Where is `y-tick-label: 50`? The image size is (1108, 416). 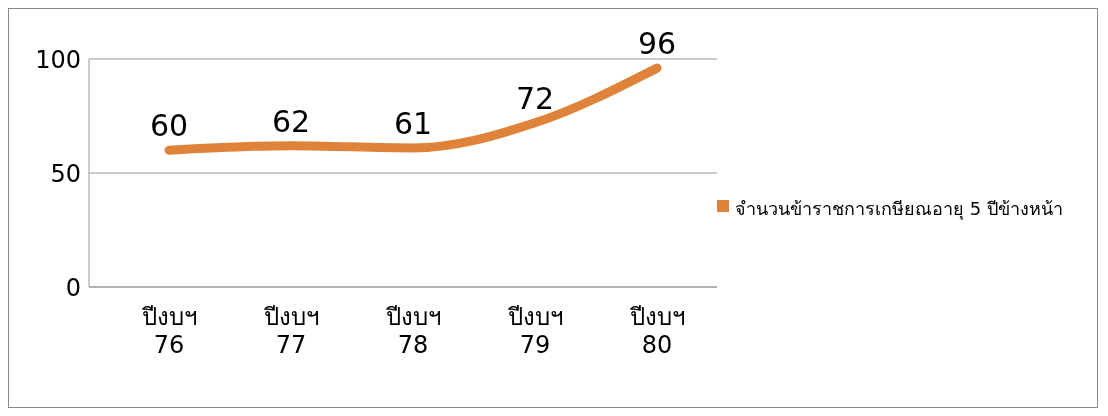 y-tick-label: 50 is located at coordinates (65, 173).